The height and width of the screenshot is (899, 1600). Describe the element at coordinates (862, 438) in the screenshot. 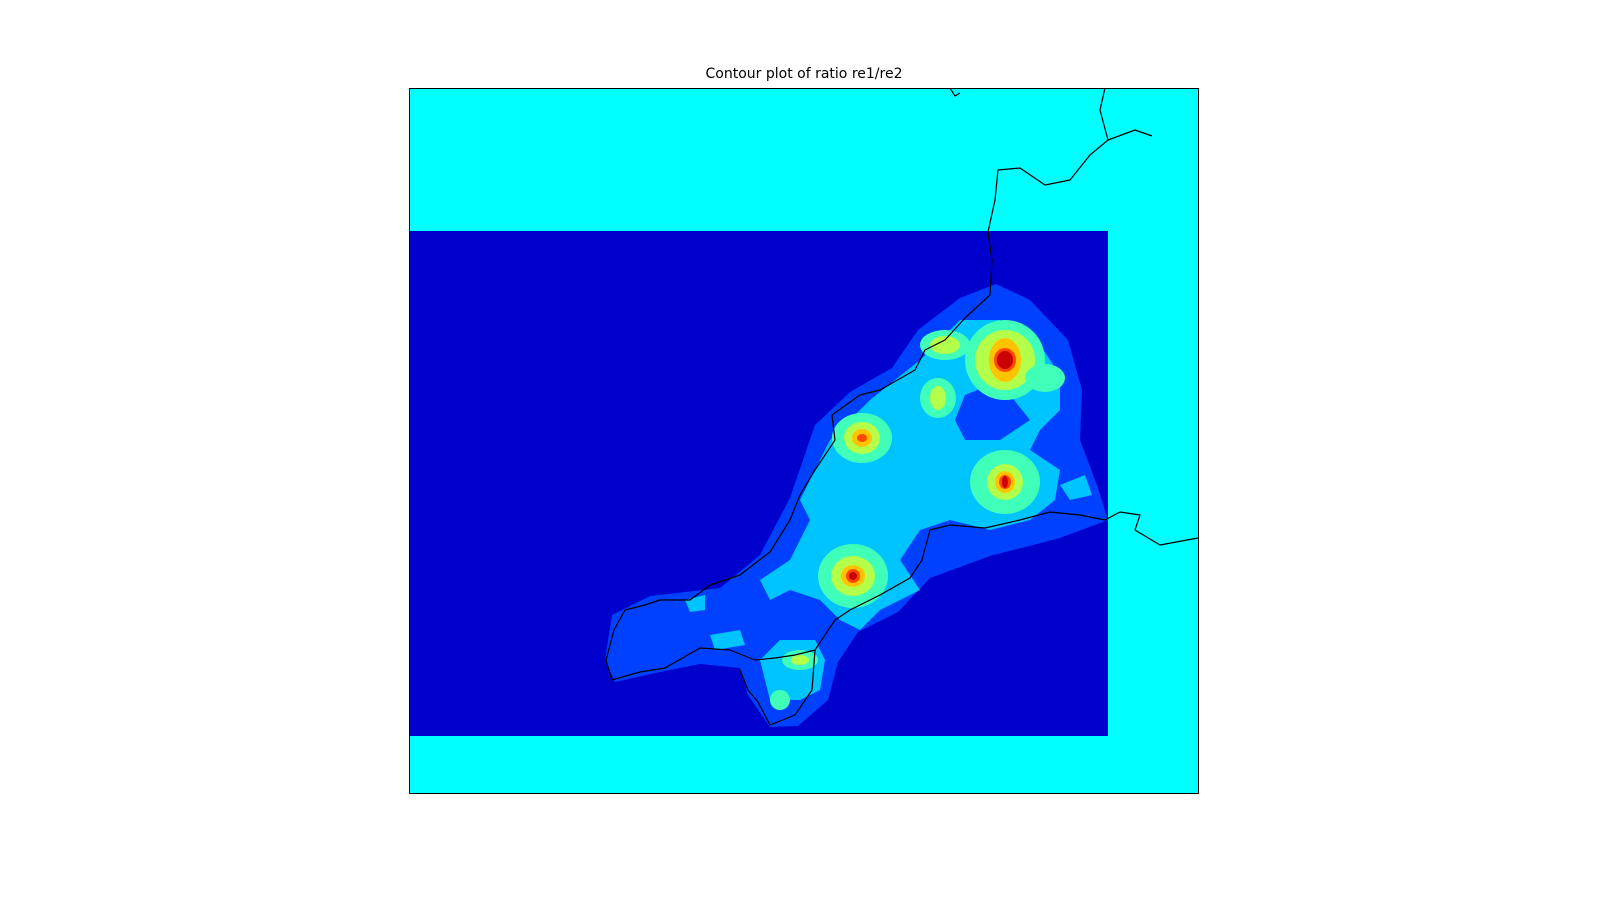

I see `hotspot-north-coast` at that location.